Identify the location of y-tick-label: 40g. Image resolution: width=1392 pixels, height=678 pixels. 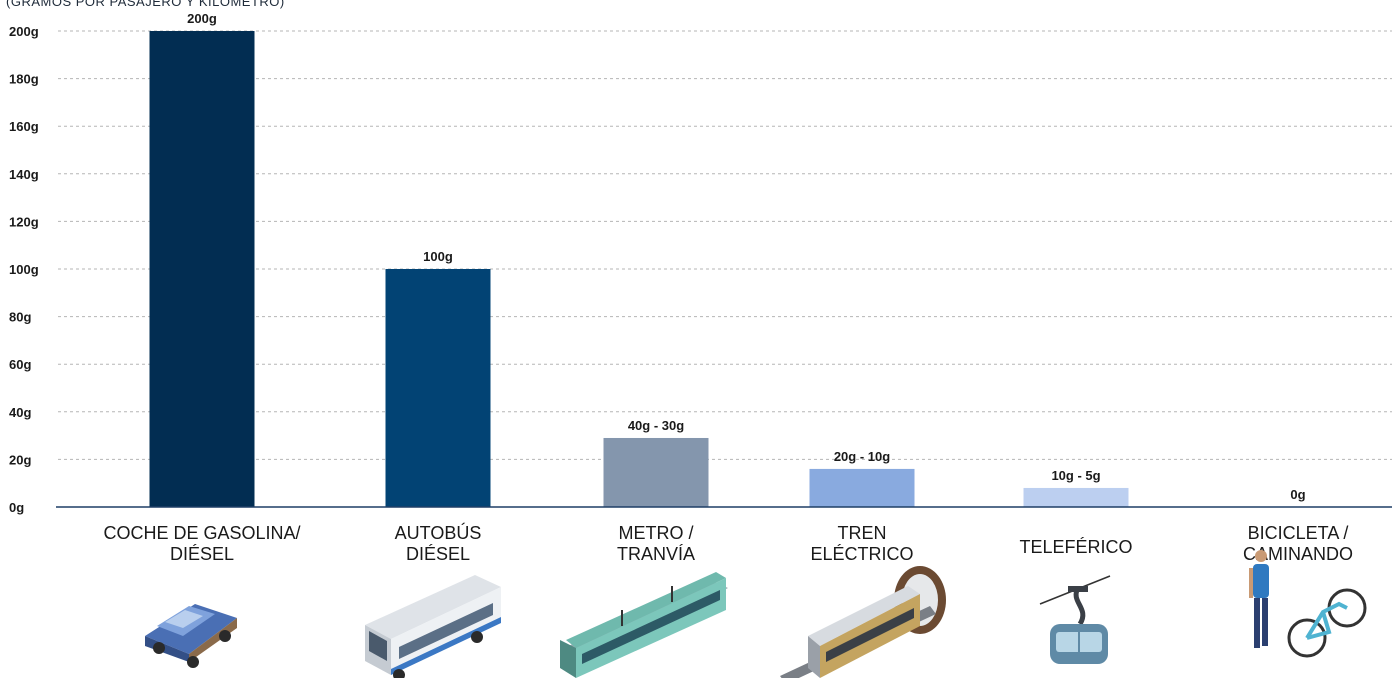
(20, 412).